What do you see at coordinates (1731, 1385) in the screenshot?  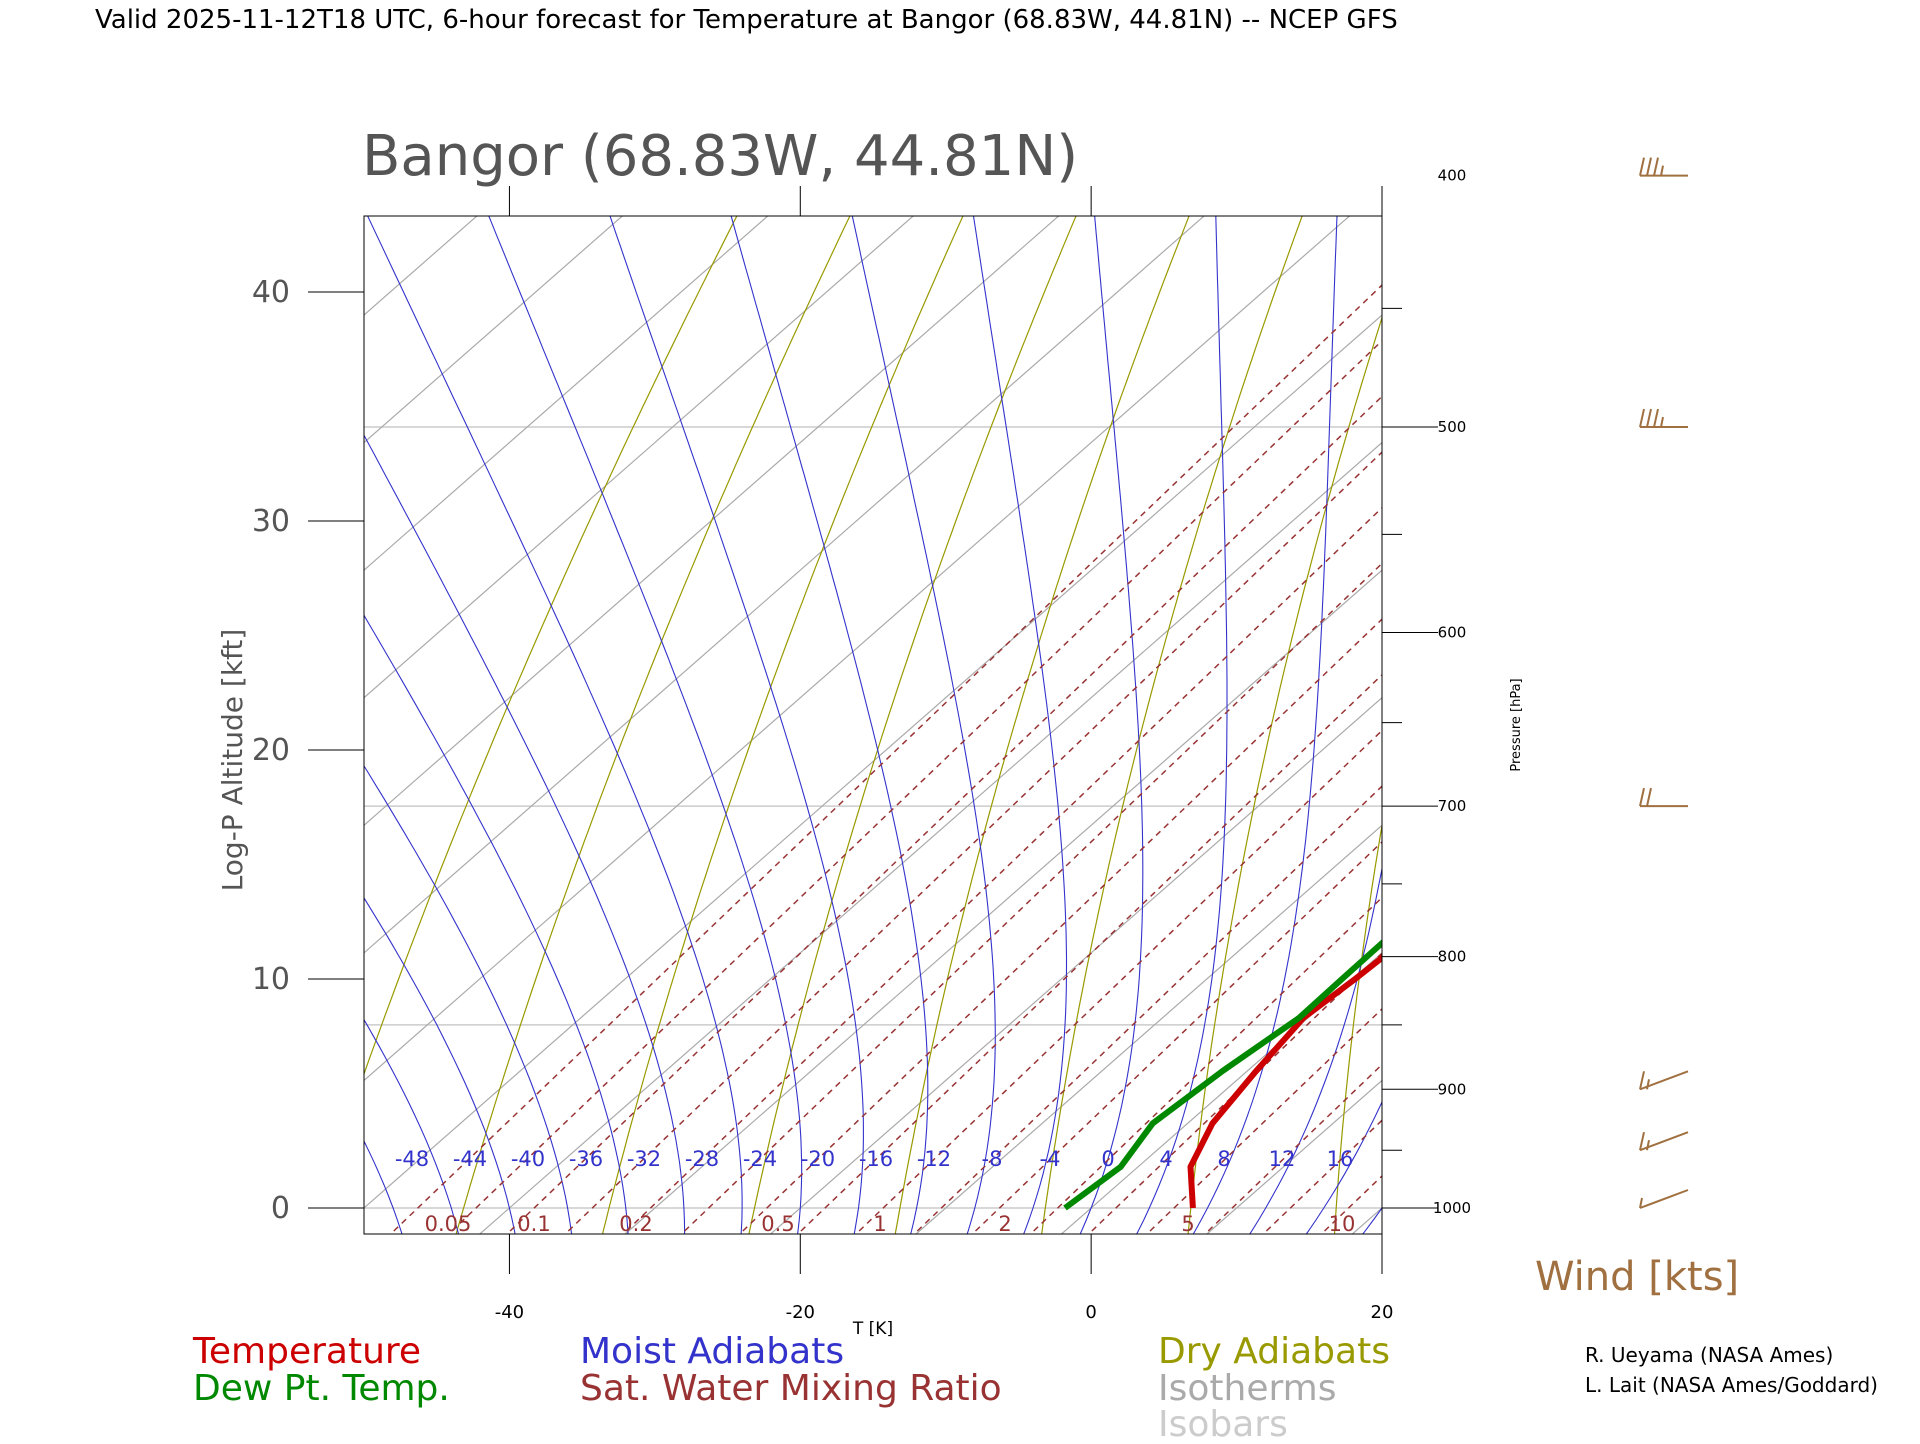 I see `credit-line-2: L. Lait (NASA Ames/Goddard)` at bounding box center [1731, 1385].